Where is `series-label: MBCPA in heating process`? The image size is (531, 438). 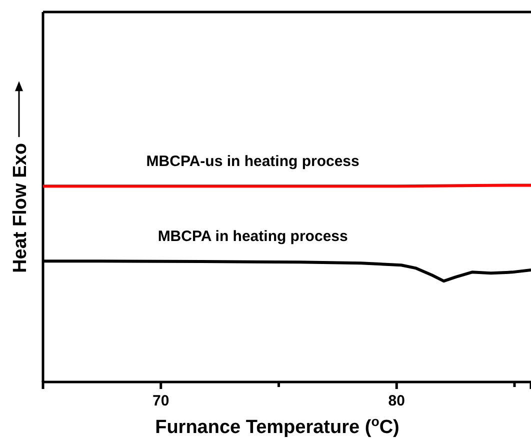 series-label: MBCPA in heating process is located at coordinates (253, 237).